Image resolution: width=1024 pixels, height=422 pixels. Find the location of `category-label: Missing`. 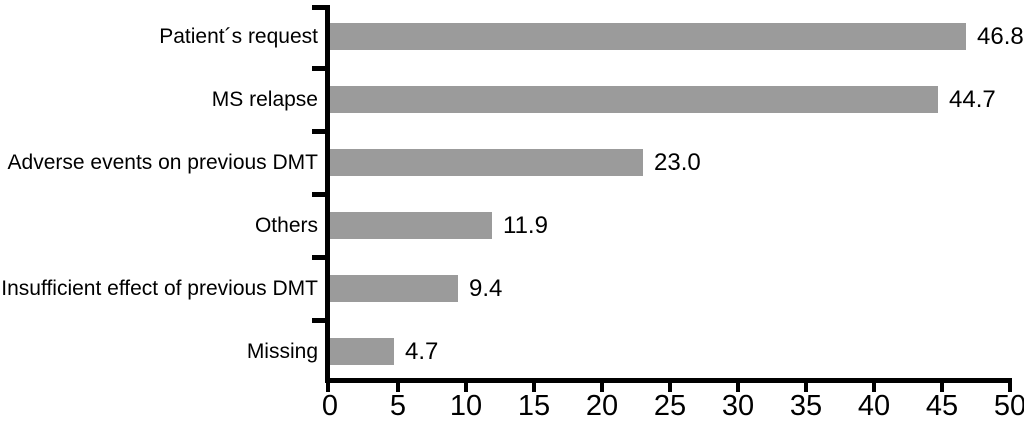

category-label: Missing is located at coordinates (282, 351).